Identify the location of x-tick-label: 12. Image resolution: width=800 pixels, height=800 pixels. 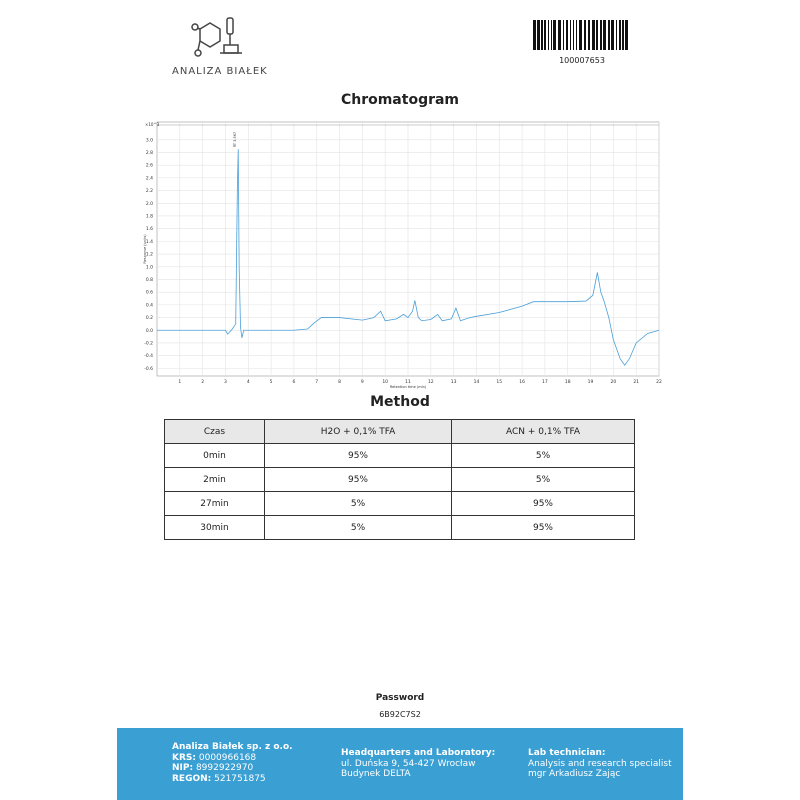
(431, 382).